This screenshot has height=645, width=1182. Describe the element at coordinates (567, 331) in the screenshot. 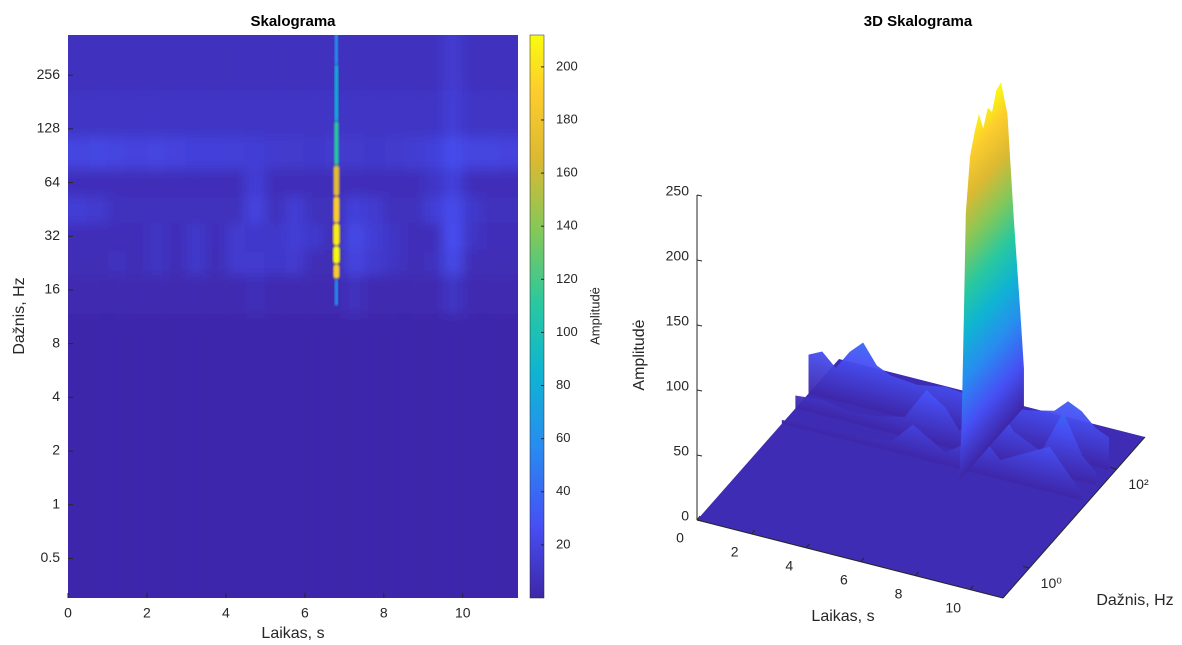

I see `colorbar-tick-label: 100` at that location.